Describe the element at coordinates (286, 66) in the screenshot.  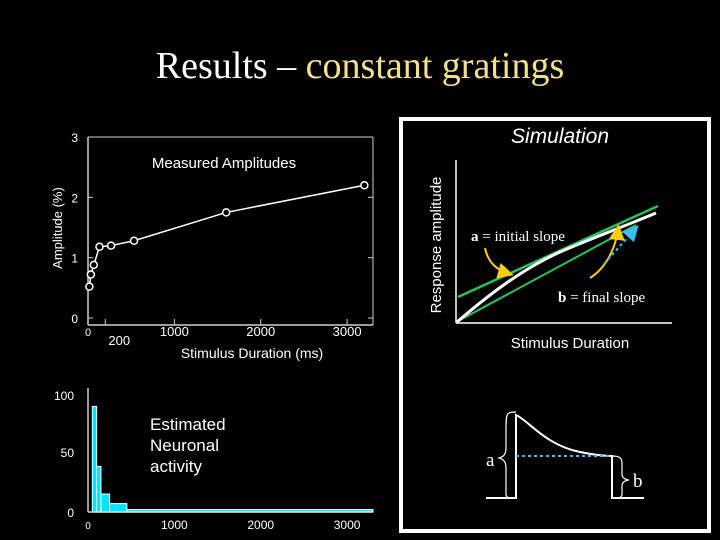
I see `title-dash: –` at that location.